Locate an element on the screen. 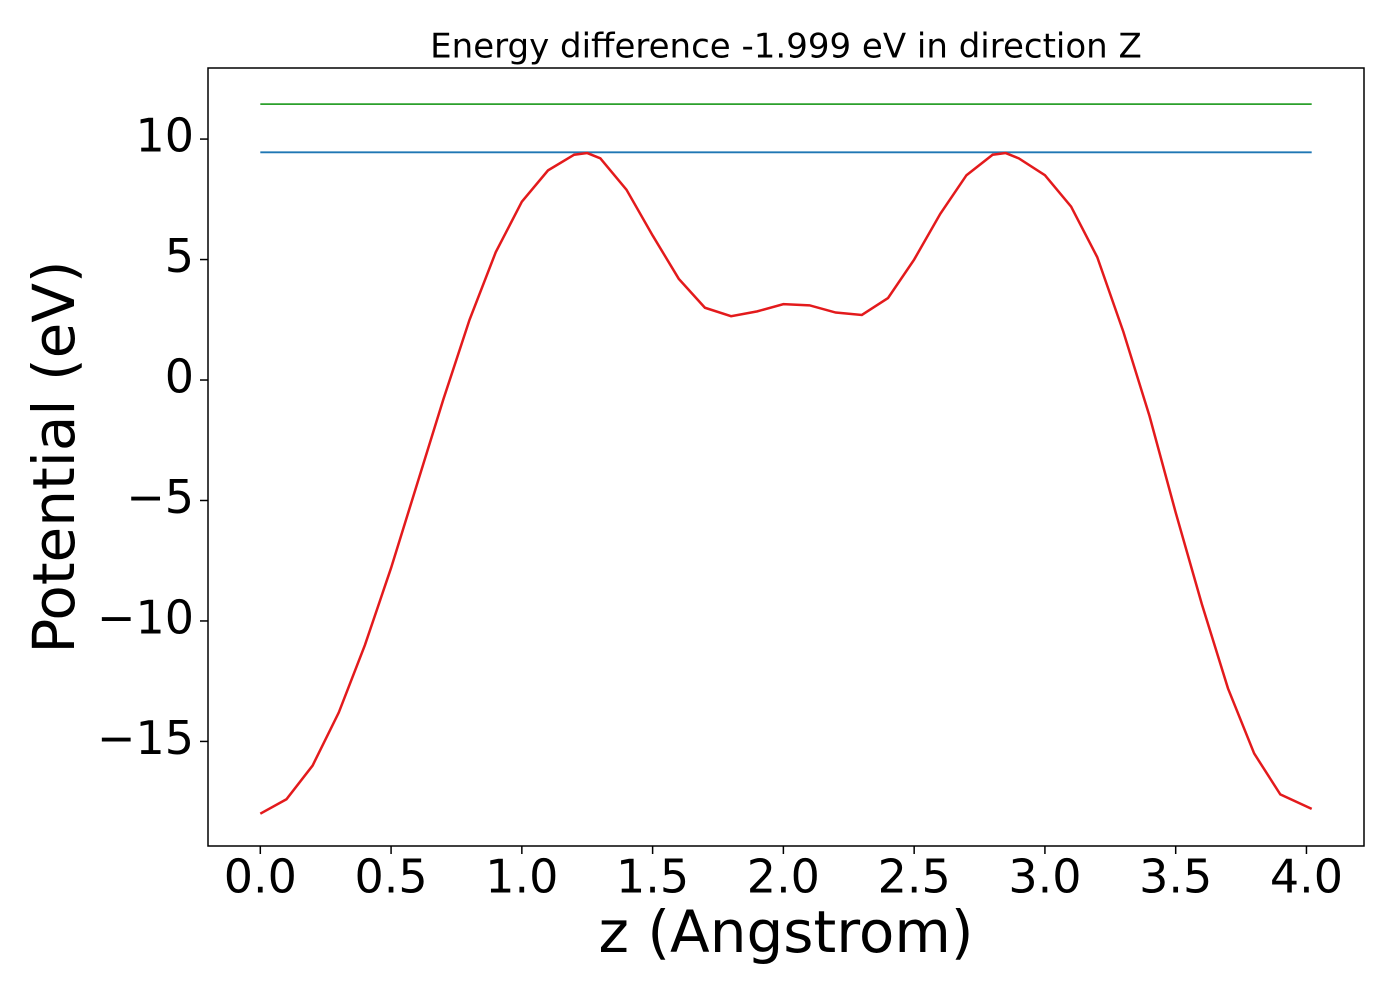 The image size is (1400, 1000). x-tick-label: 0.5 is located at coordinates (390, 877).